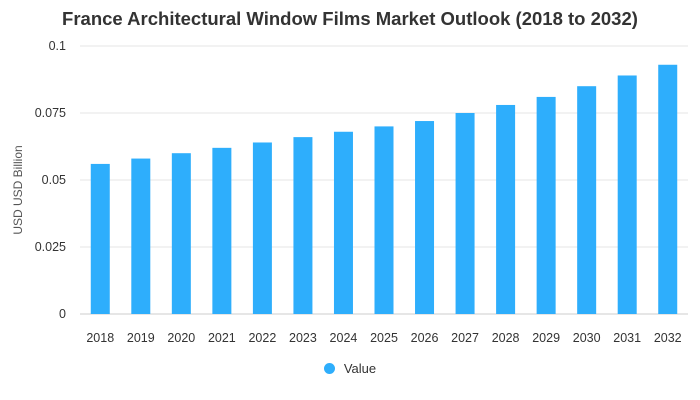 The width and height of the screenshot is (700, 400). I want to click on x-tick-label: 2027, so click(465, 338).